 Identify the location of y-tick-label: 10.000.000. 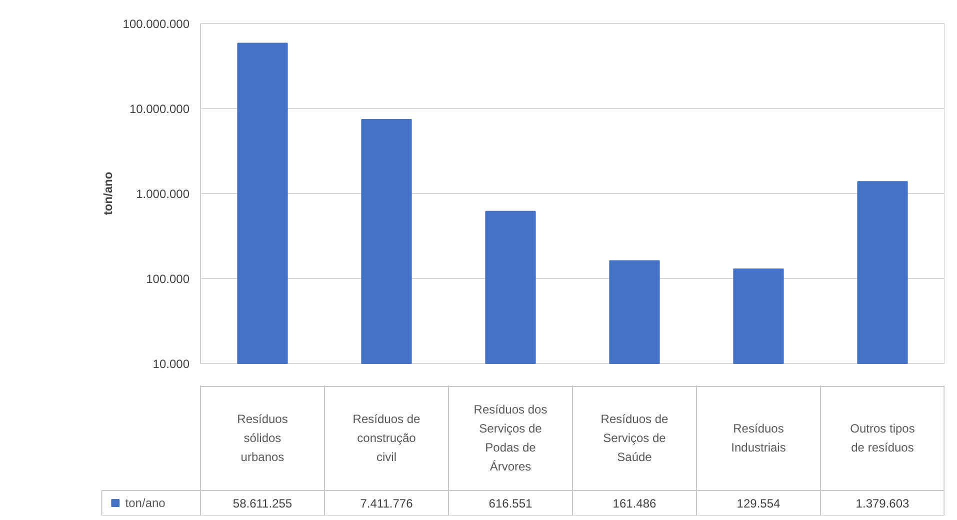
(159, 109).